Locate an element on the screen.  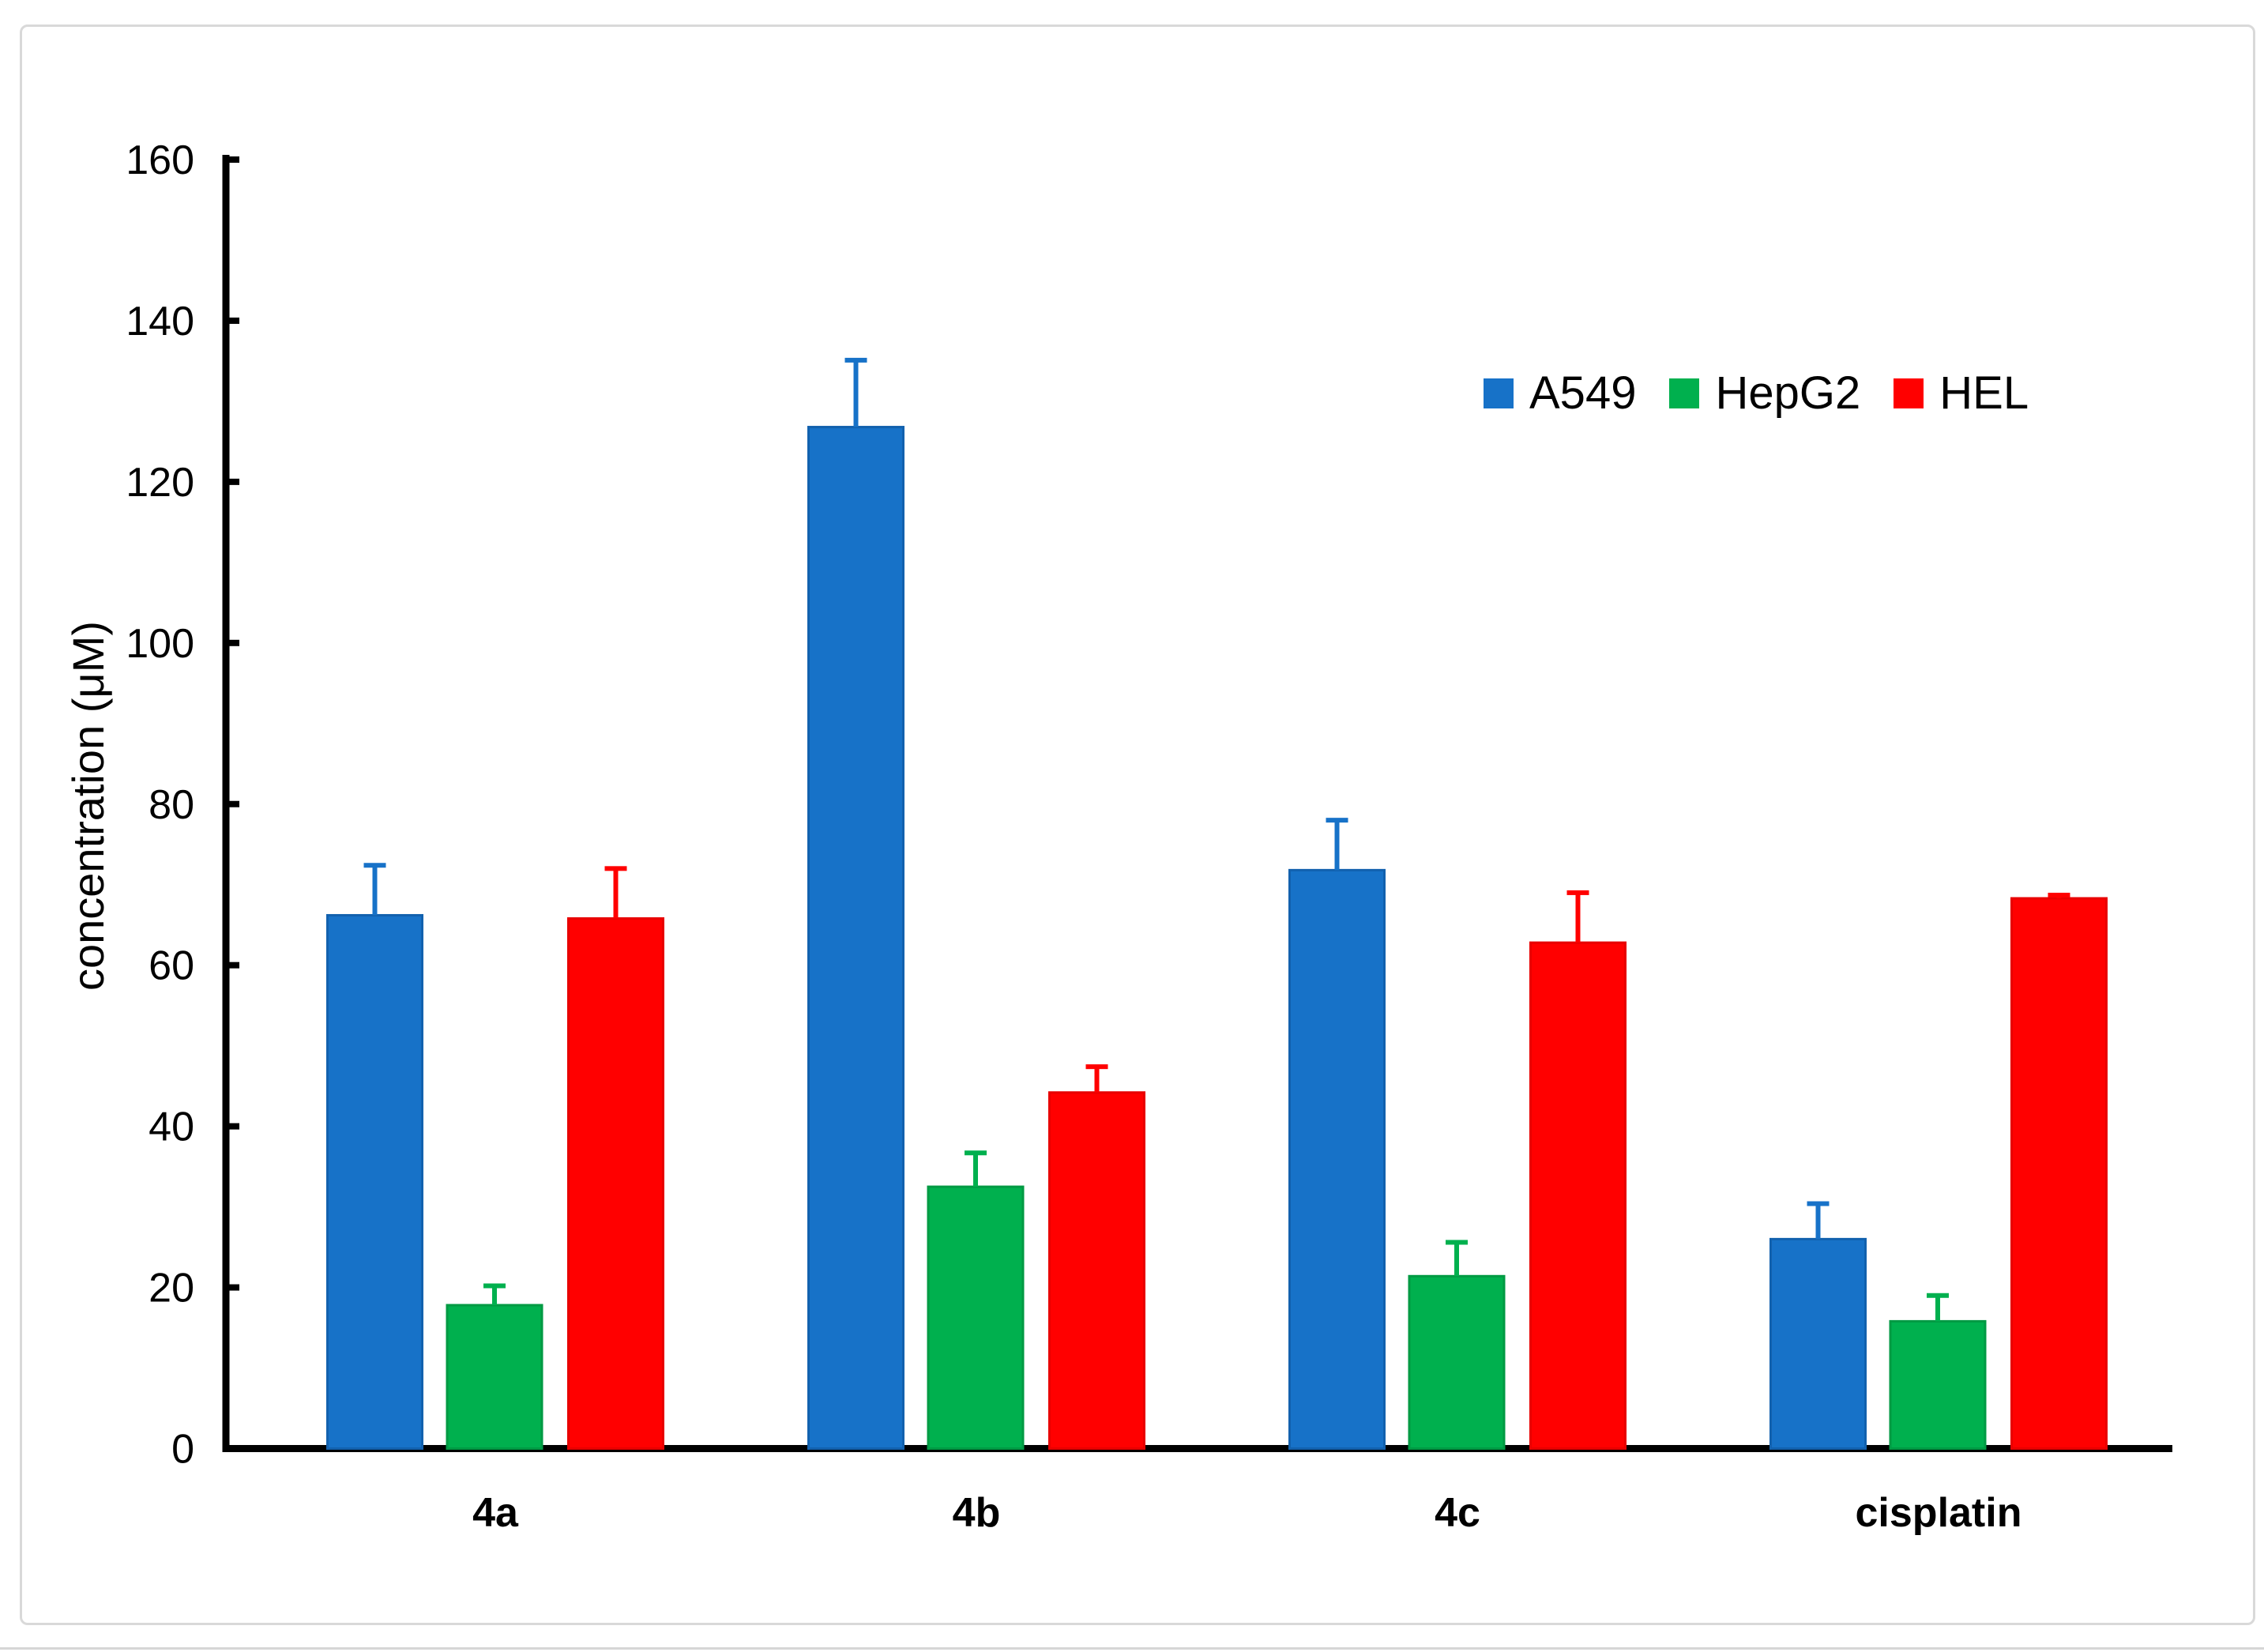
category-label-cisplatin: cisplatin is located at coordinates (1939, 1513).